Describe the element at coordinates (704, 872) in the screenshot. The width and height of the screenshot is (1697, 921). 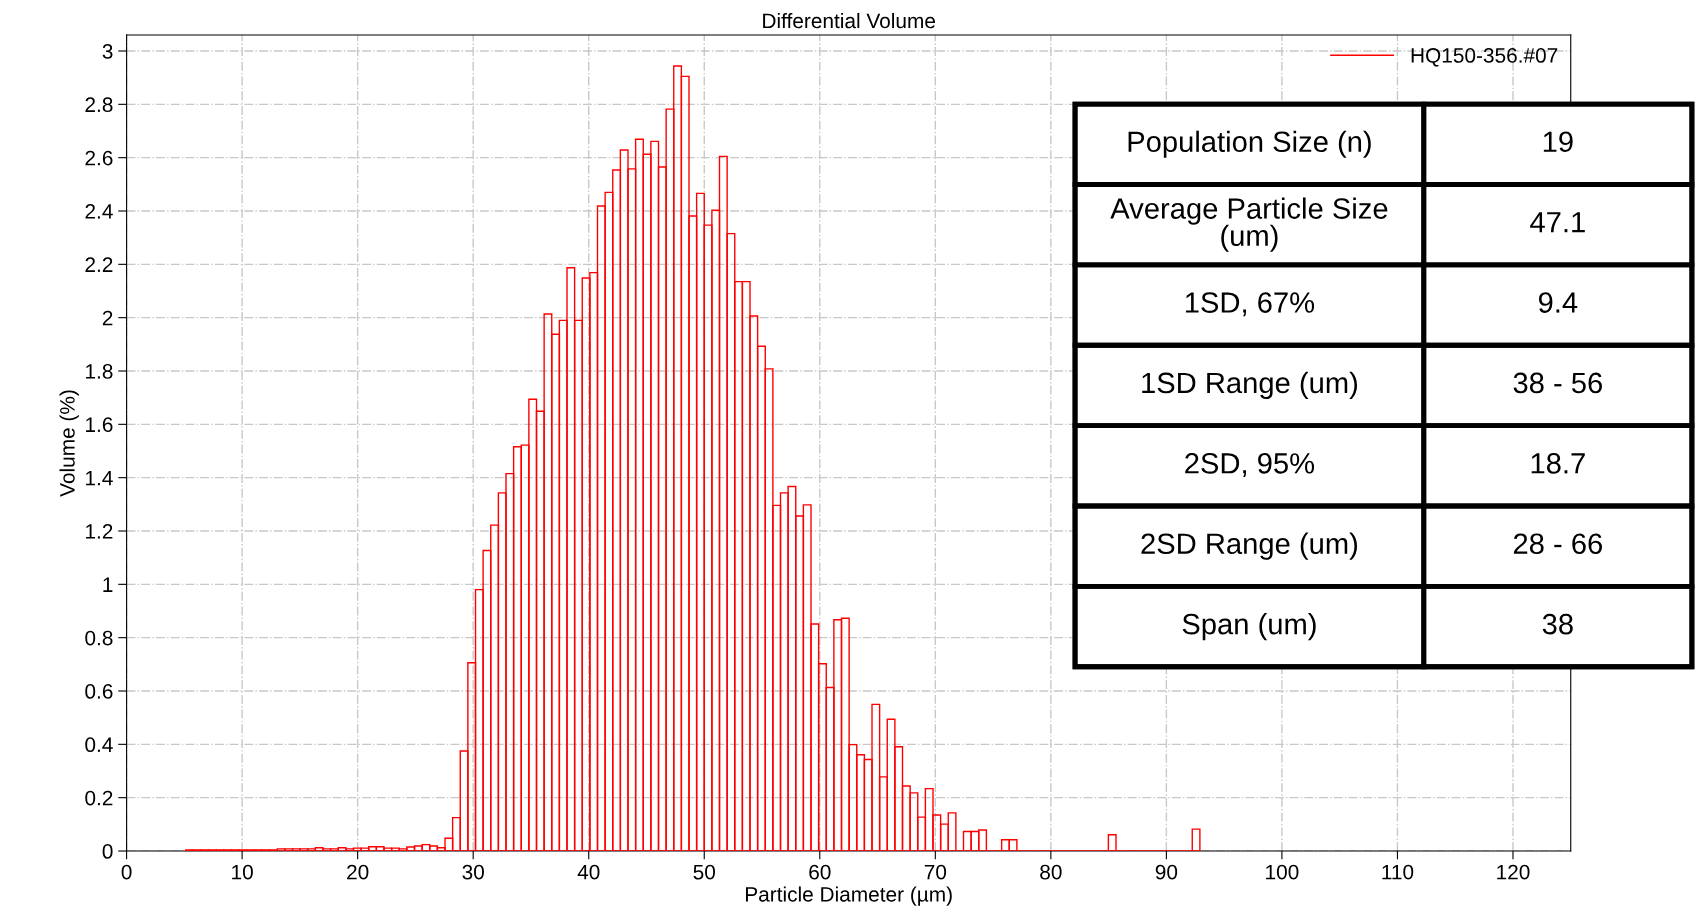
I see `x-tick-label: 50` at that location.